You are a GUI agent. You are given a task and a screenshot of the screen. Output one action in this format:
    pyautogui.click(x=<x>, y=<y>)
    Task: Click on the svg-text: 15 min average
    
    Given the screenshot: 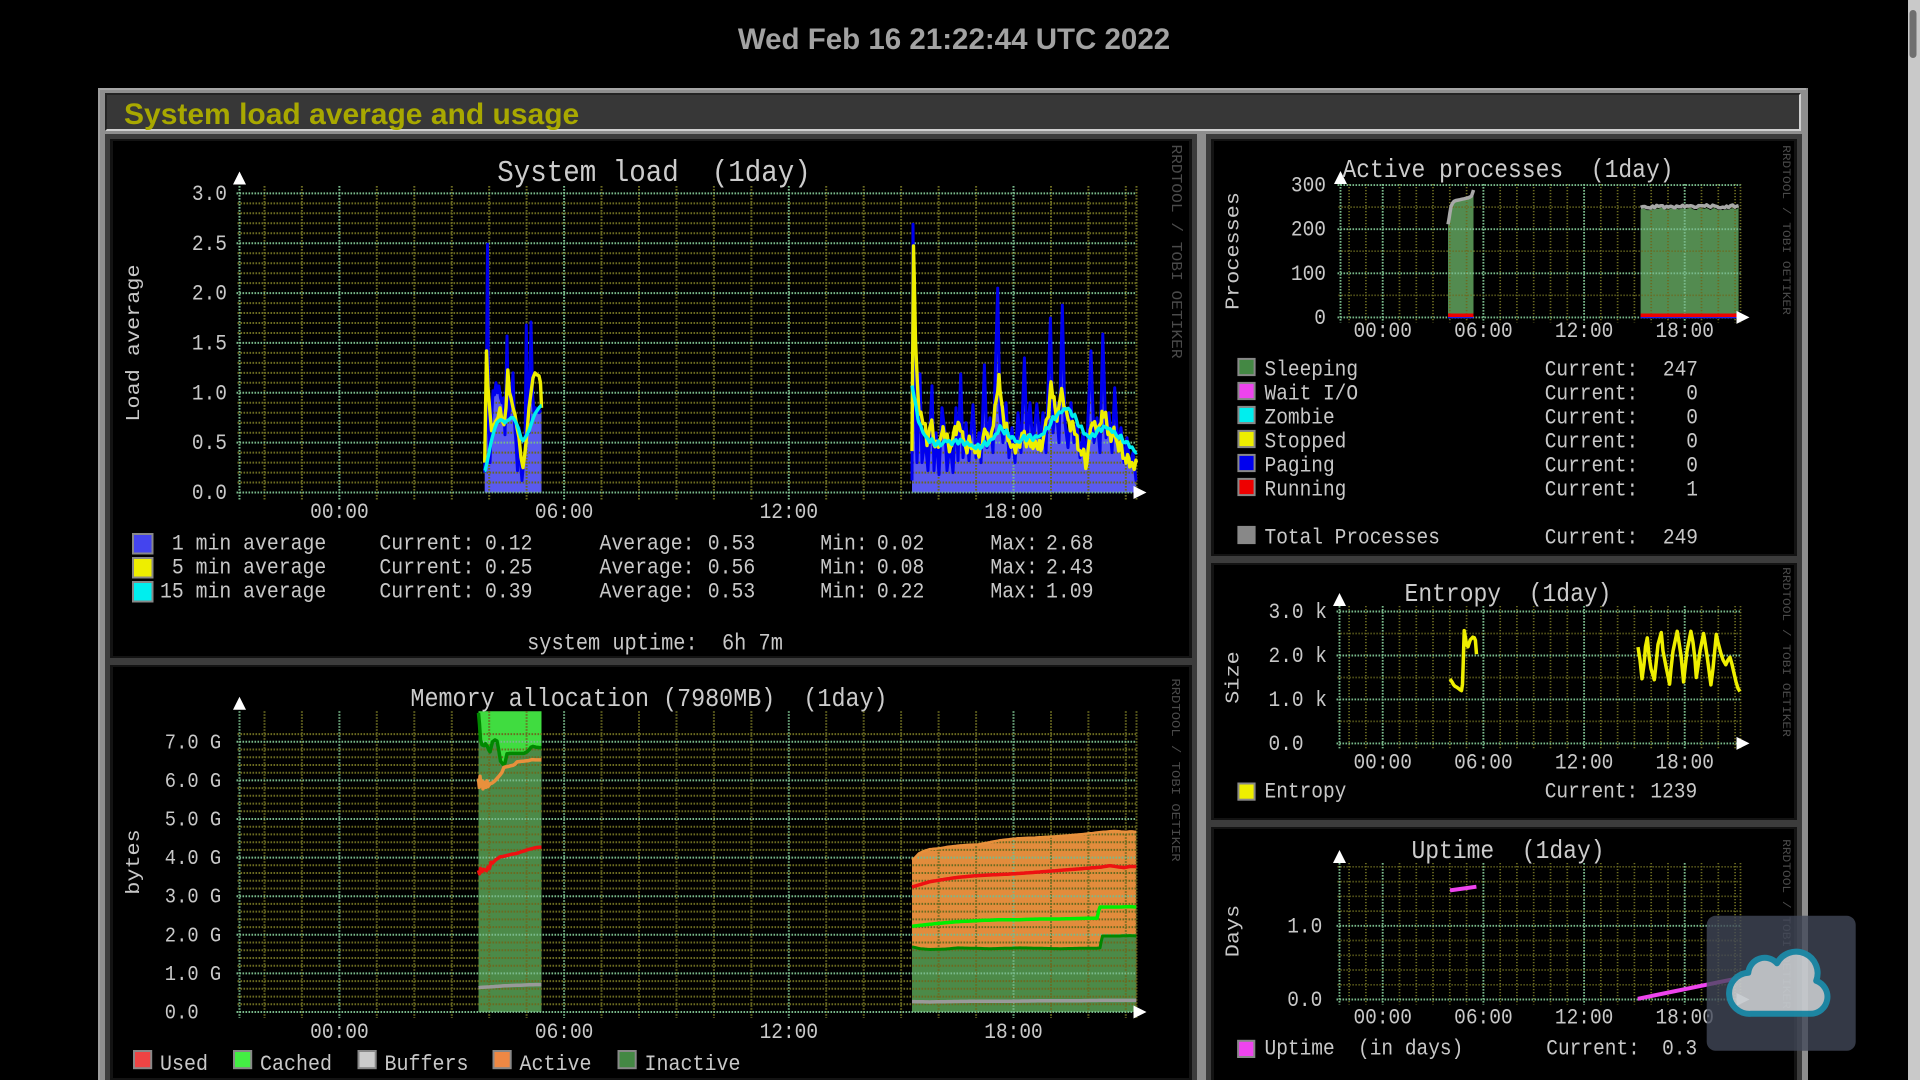 What is the action you would take?
    pyautogui.click(x=243, y=593)
    